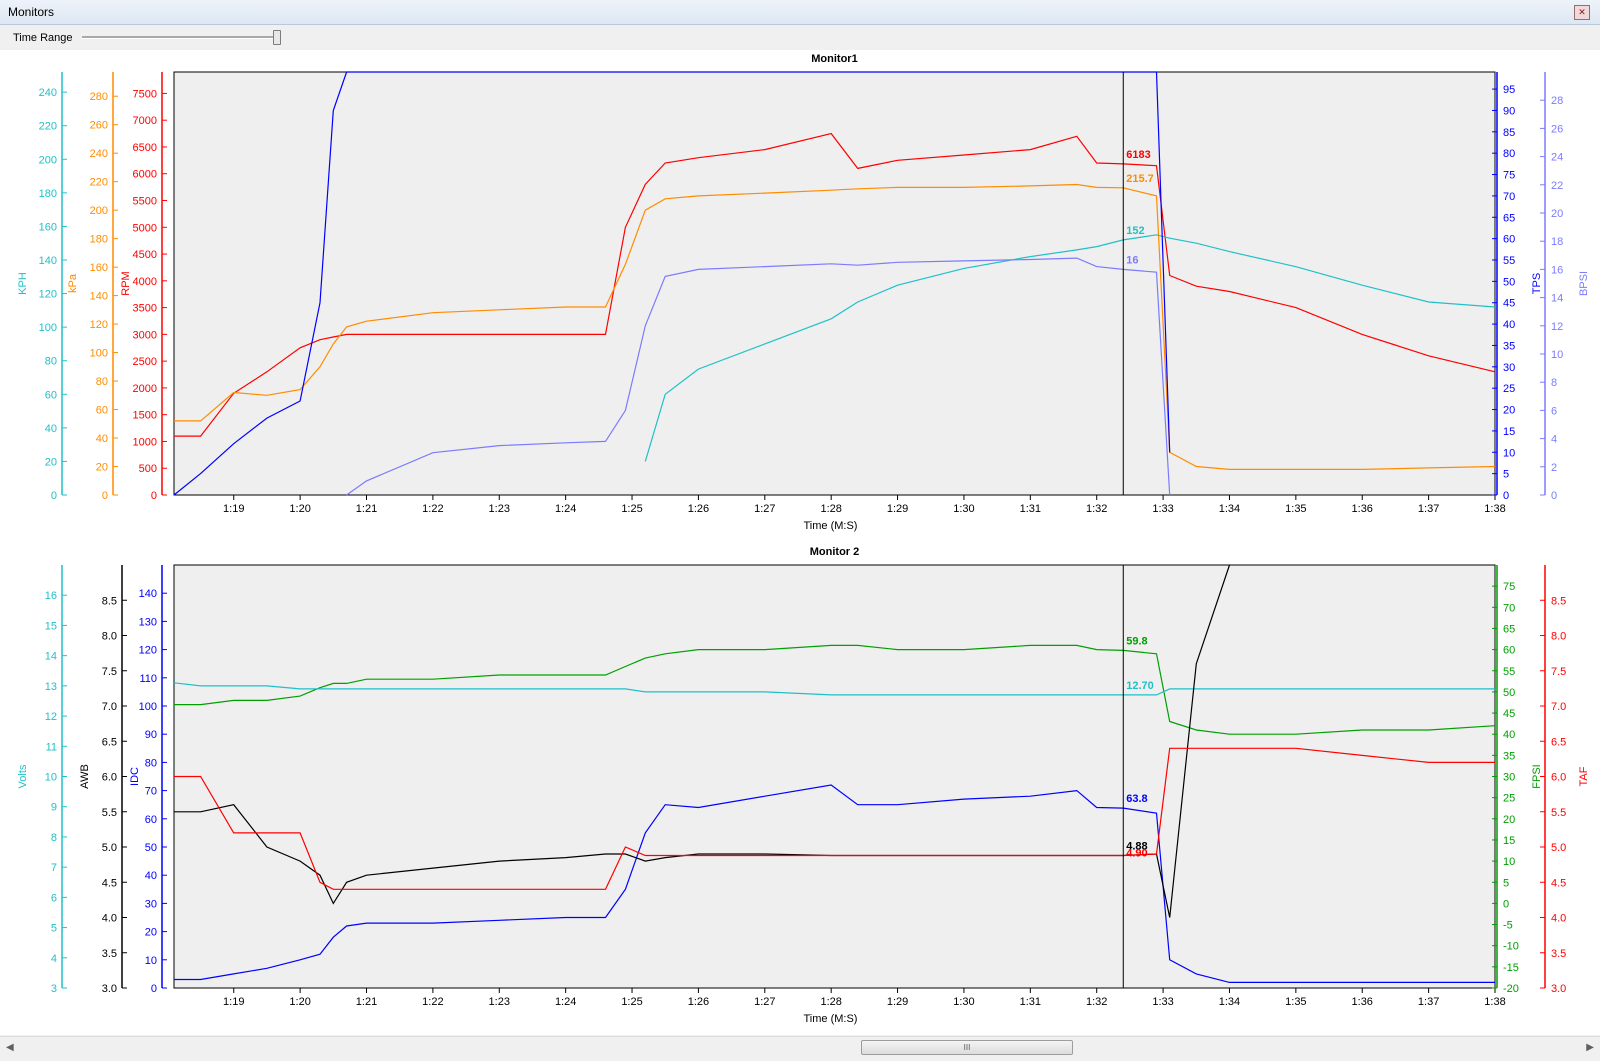 This screenshot has width=1600, height=1061. What do you see at coordinates (1558, 883) in the screenshot?
I see `y-tick-label: 4.5` at bounding box center [1558, 883].